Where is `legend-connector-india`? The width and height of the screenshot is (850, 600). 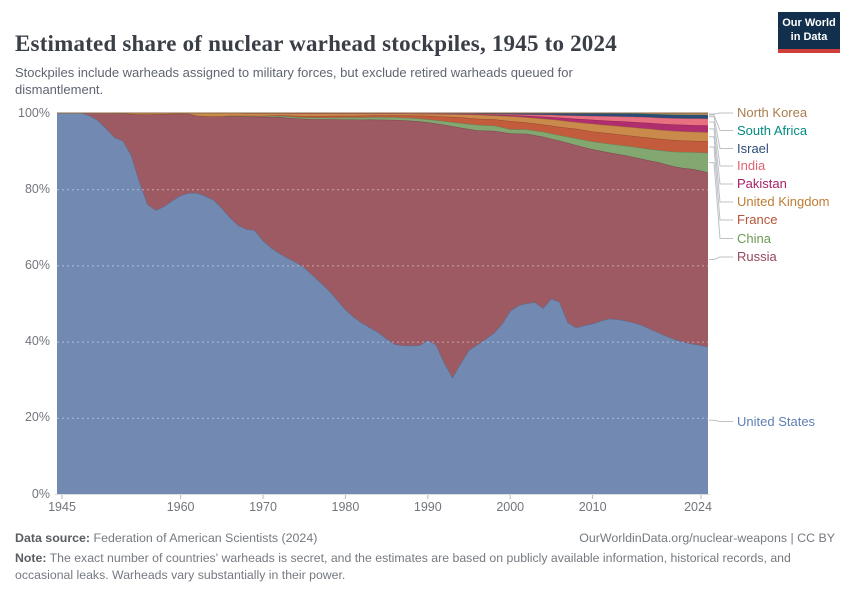 legend-connector-india is located at coordinates (721, 144).